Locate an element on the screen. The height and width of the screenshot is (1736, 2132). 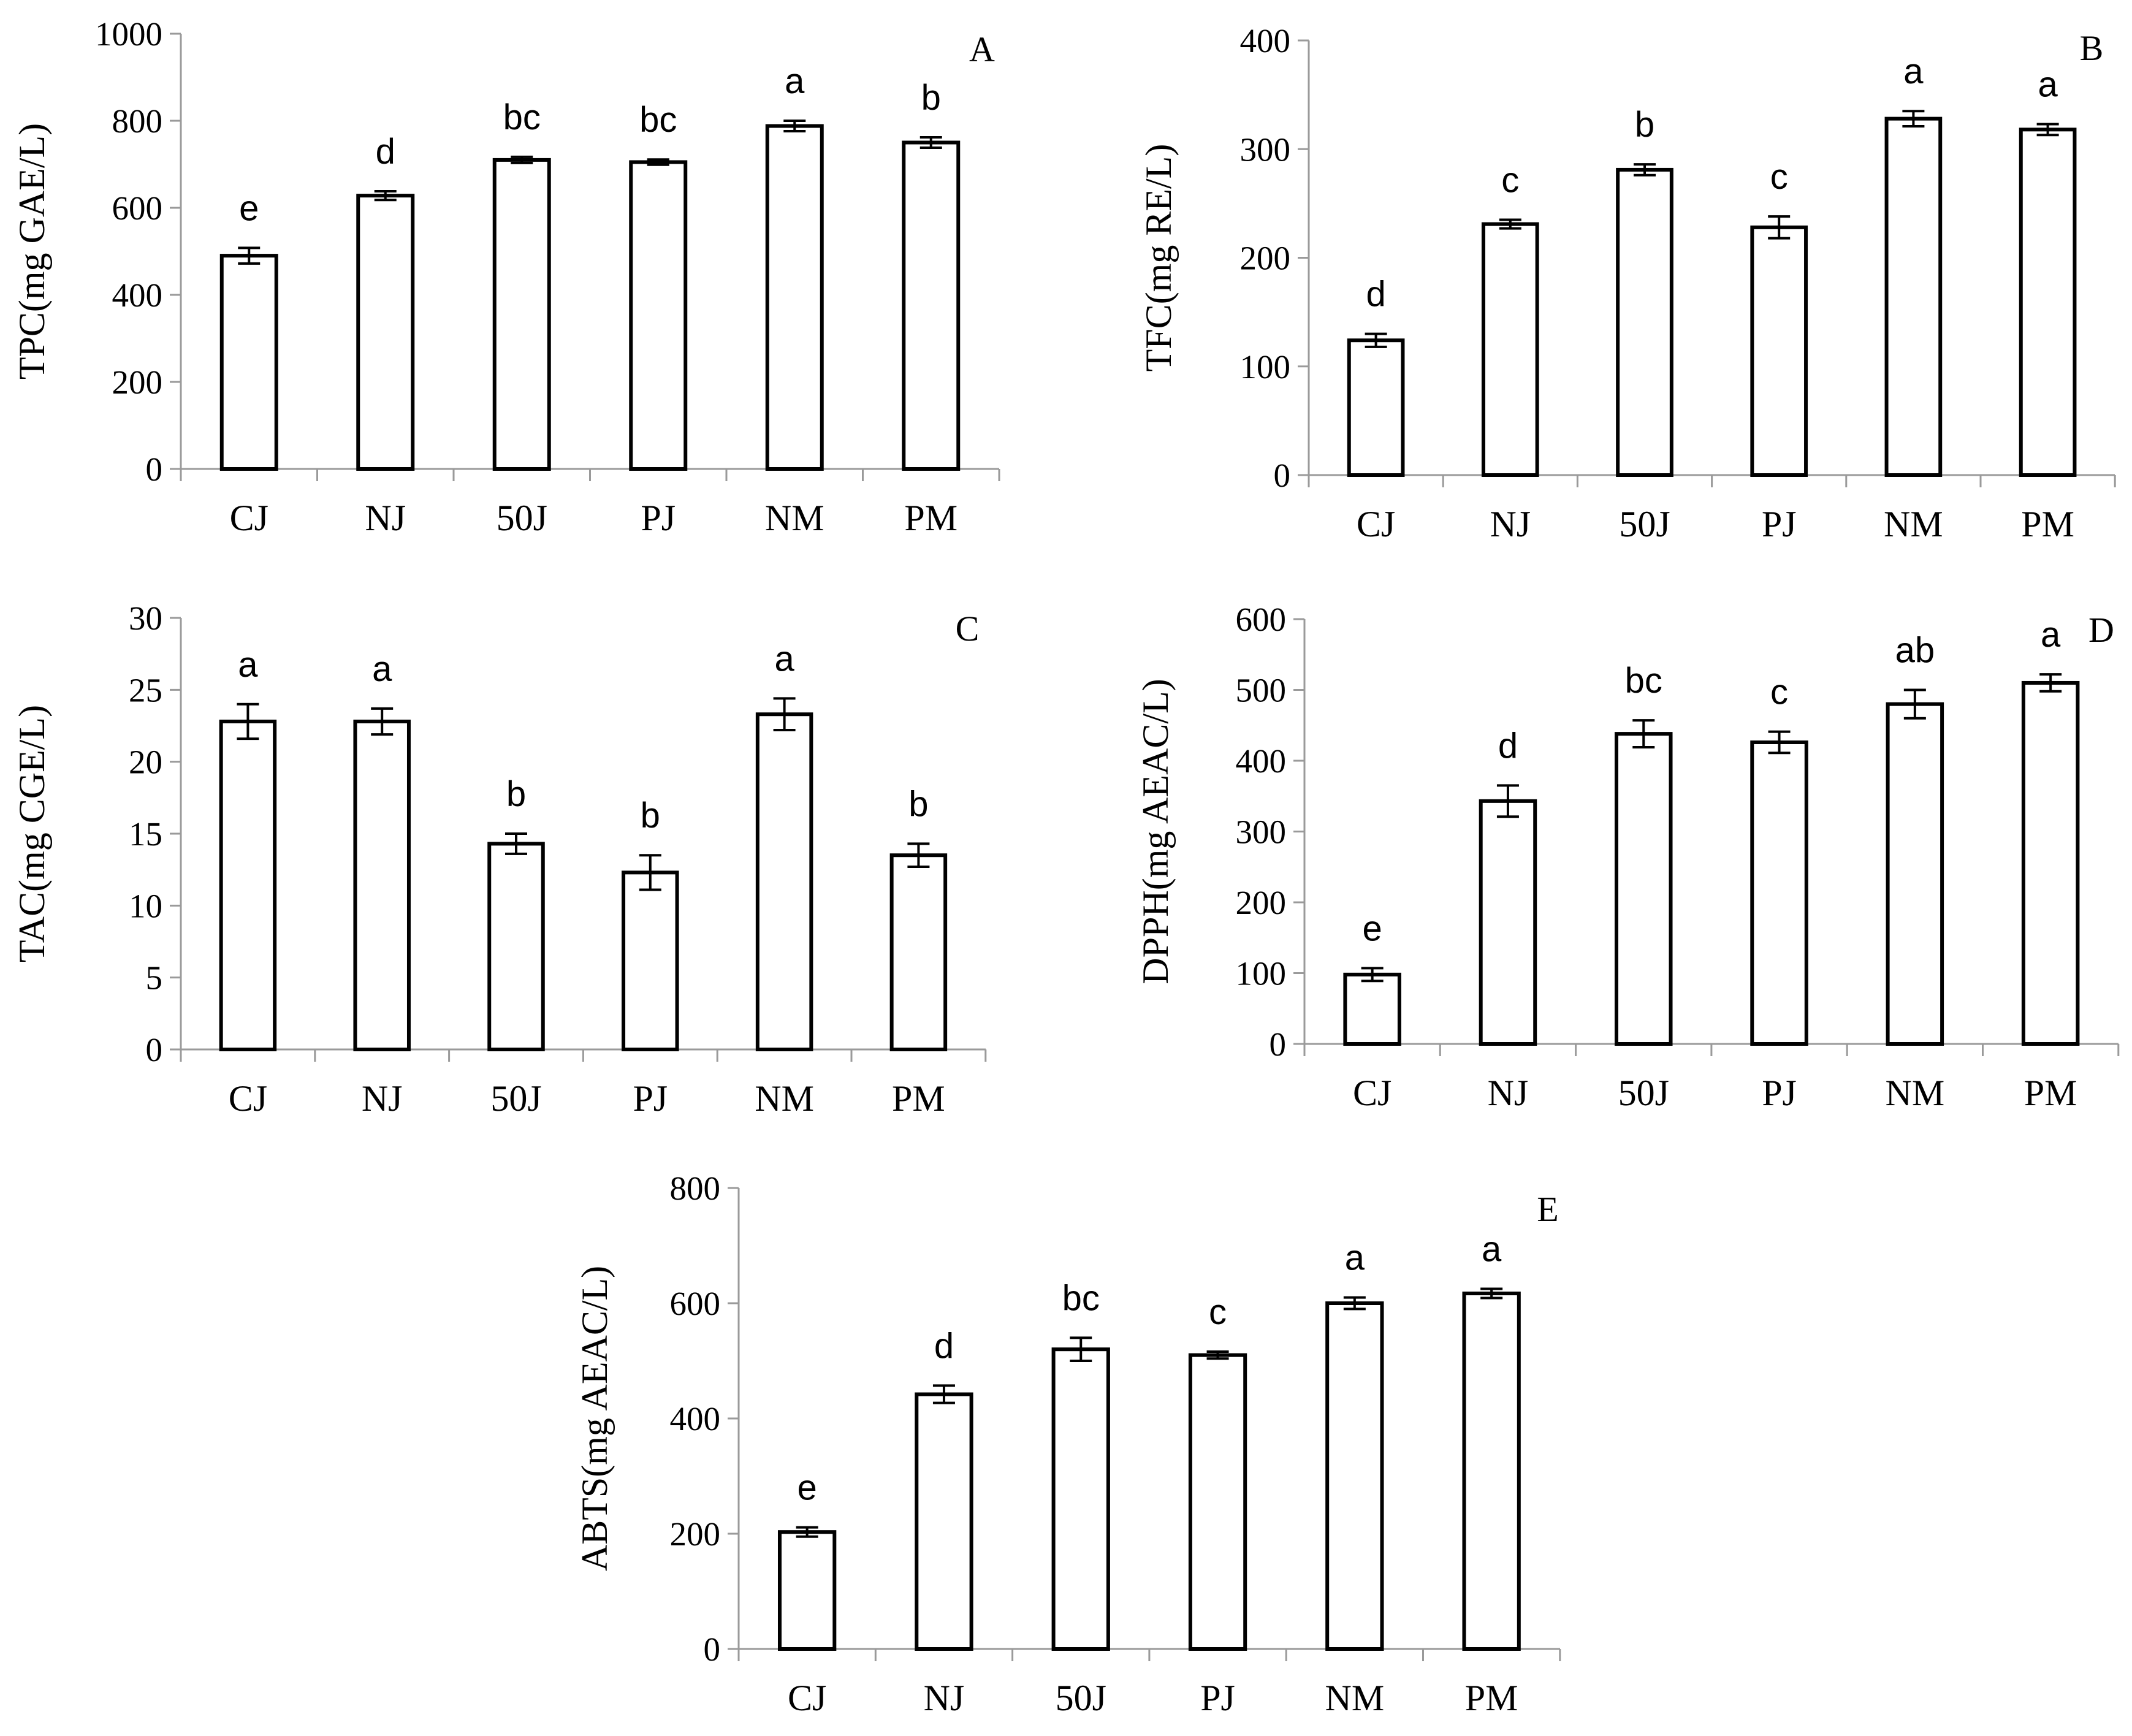
y-axis-title: TPC(mg GAE/L) is located at coordinates (32, 251).